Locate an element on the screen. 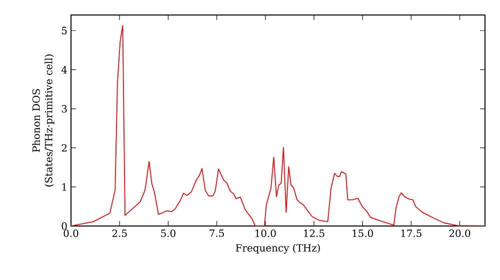  y-tick-label: 4 is located at coordinates (64, 70).